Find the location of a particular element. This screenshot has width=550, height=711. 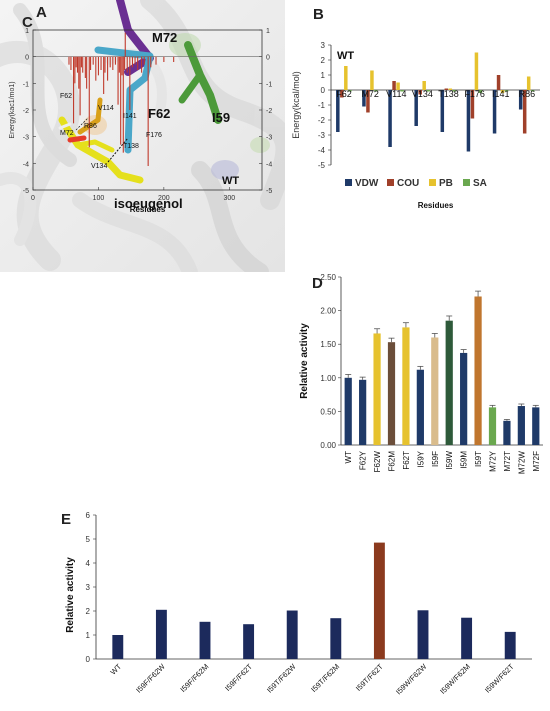

y-tick-label: 2.00 is located at coordinates (328, 311).